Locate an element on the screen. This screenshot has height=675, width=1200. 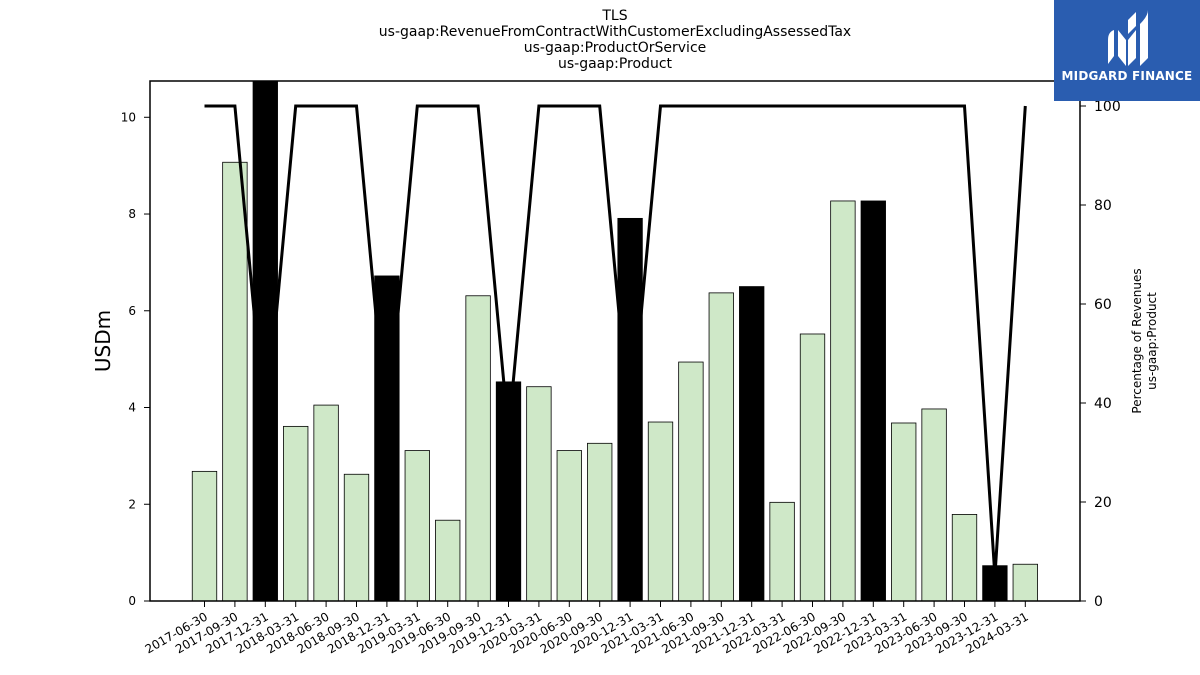
y-axis-label: USDm is located at coordinates (103, 341).